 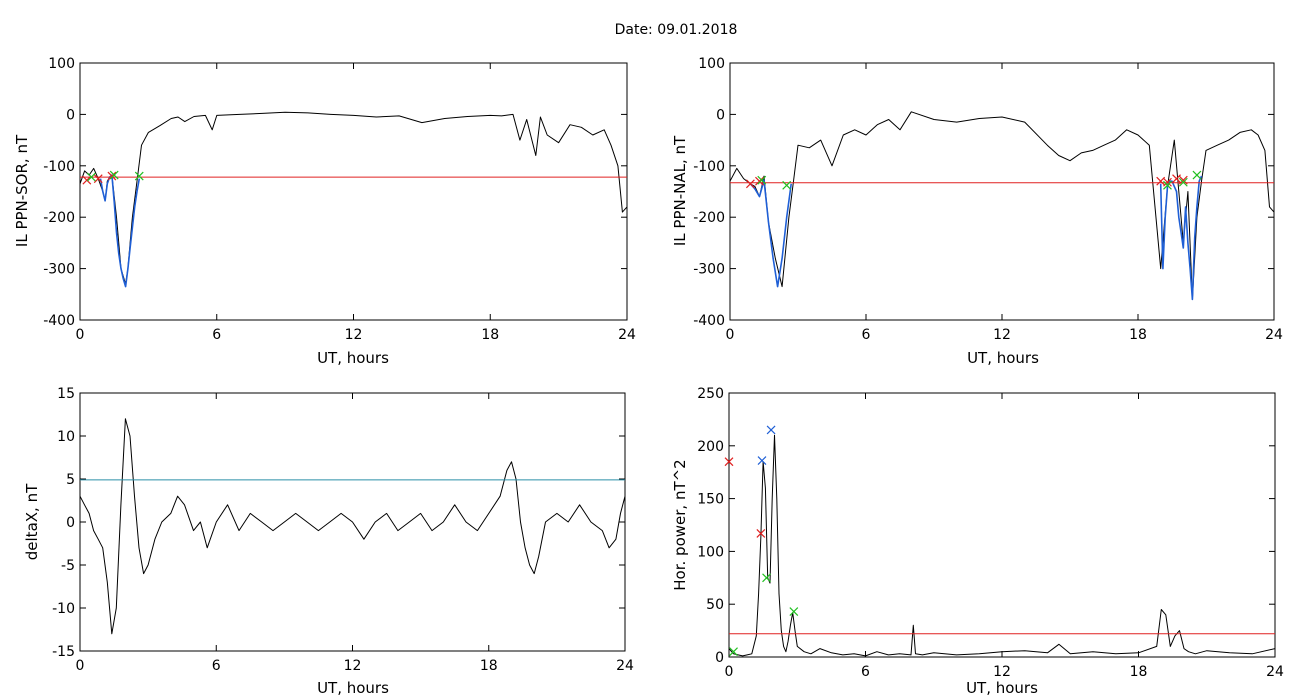 I want to click on y-tick-label: 15, so click(x=66, y=394).